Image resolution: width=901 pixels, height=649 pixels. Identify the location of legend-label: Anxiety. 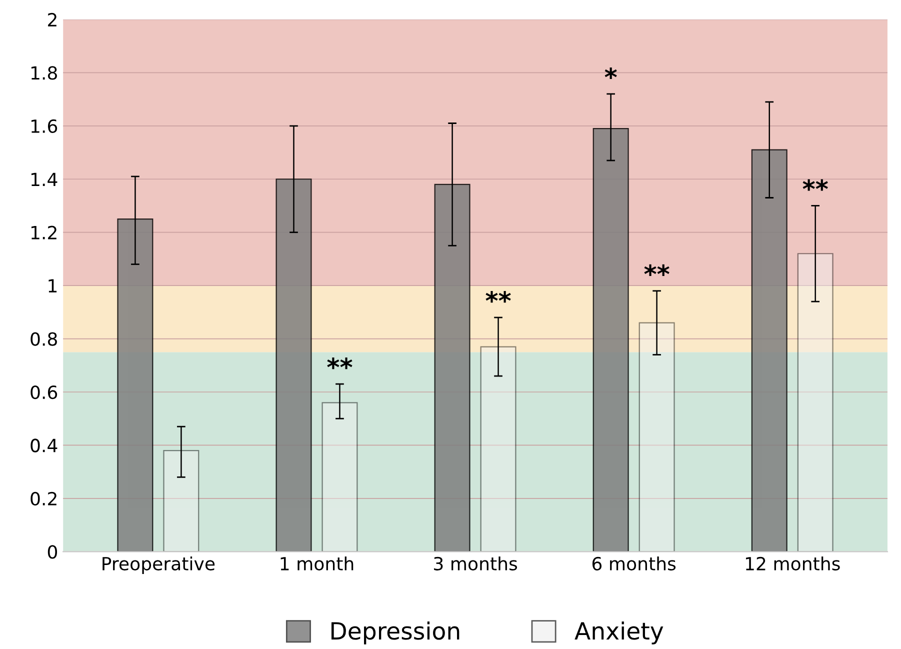
(619, 633).